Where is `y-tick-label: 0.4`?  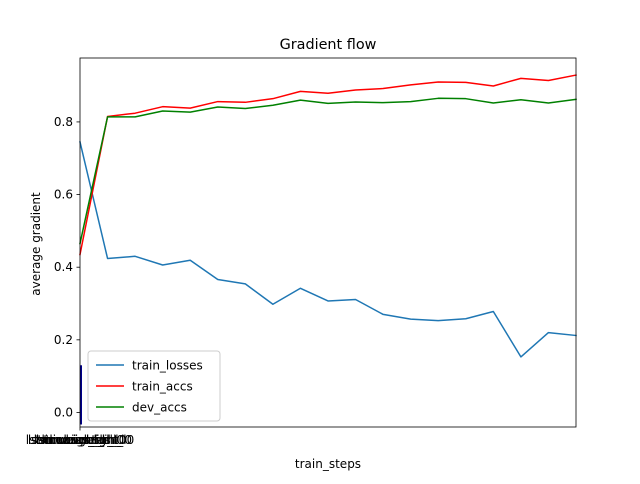
y-tick-label: 0.4 is located at coordinates (63, 267).